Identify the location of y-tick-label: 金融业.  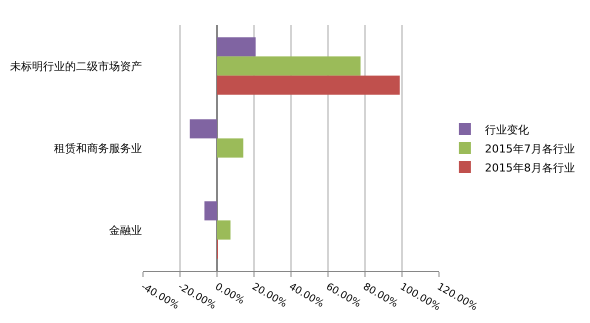
(125, 230).